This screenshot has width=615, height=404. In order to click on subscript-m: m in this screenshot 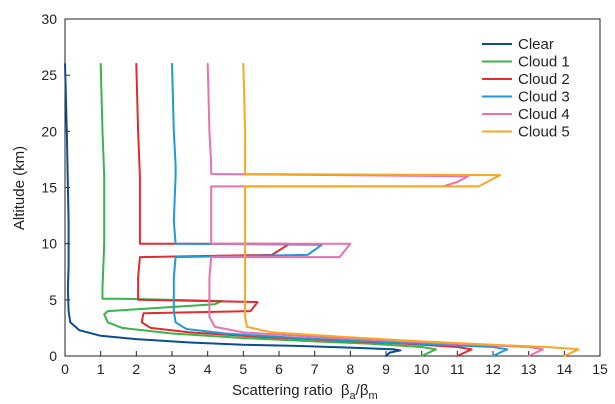, I will do `click(372, 396)`.